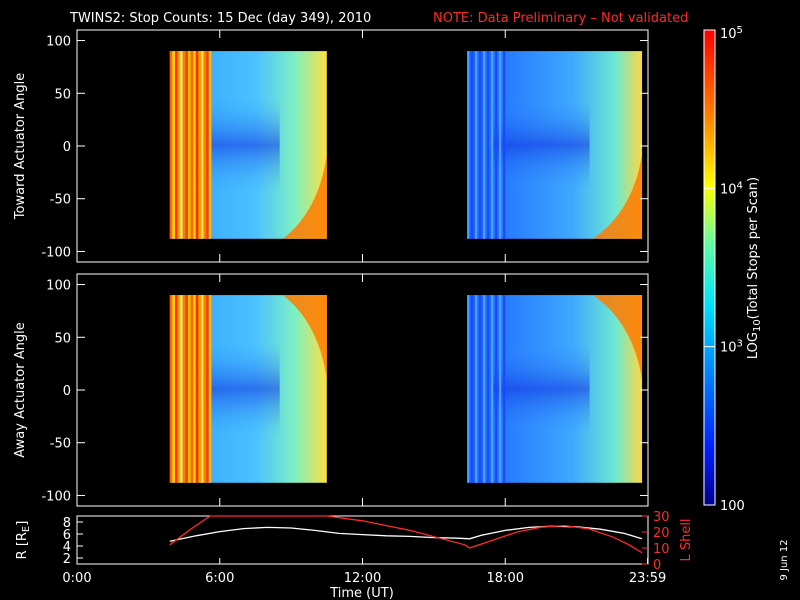  I want to click on colorbar-label: LOG10(Total Stops per Scan), so click(754, 268).